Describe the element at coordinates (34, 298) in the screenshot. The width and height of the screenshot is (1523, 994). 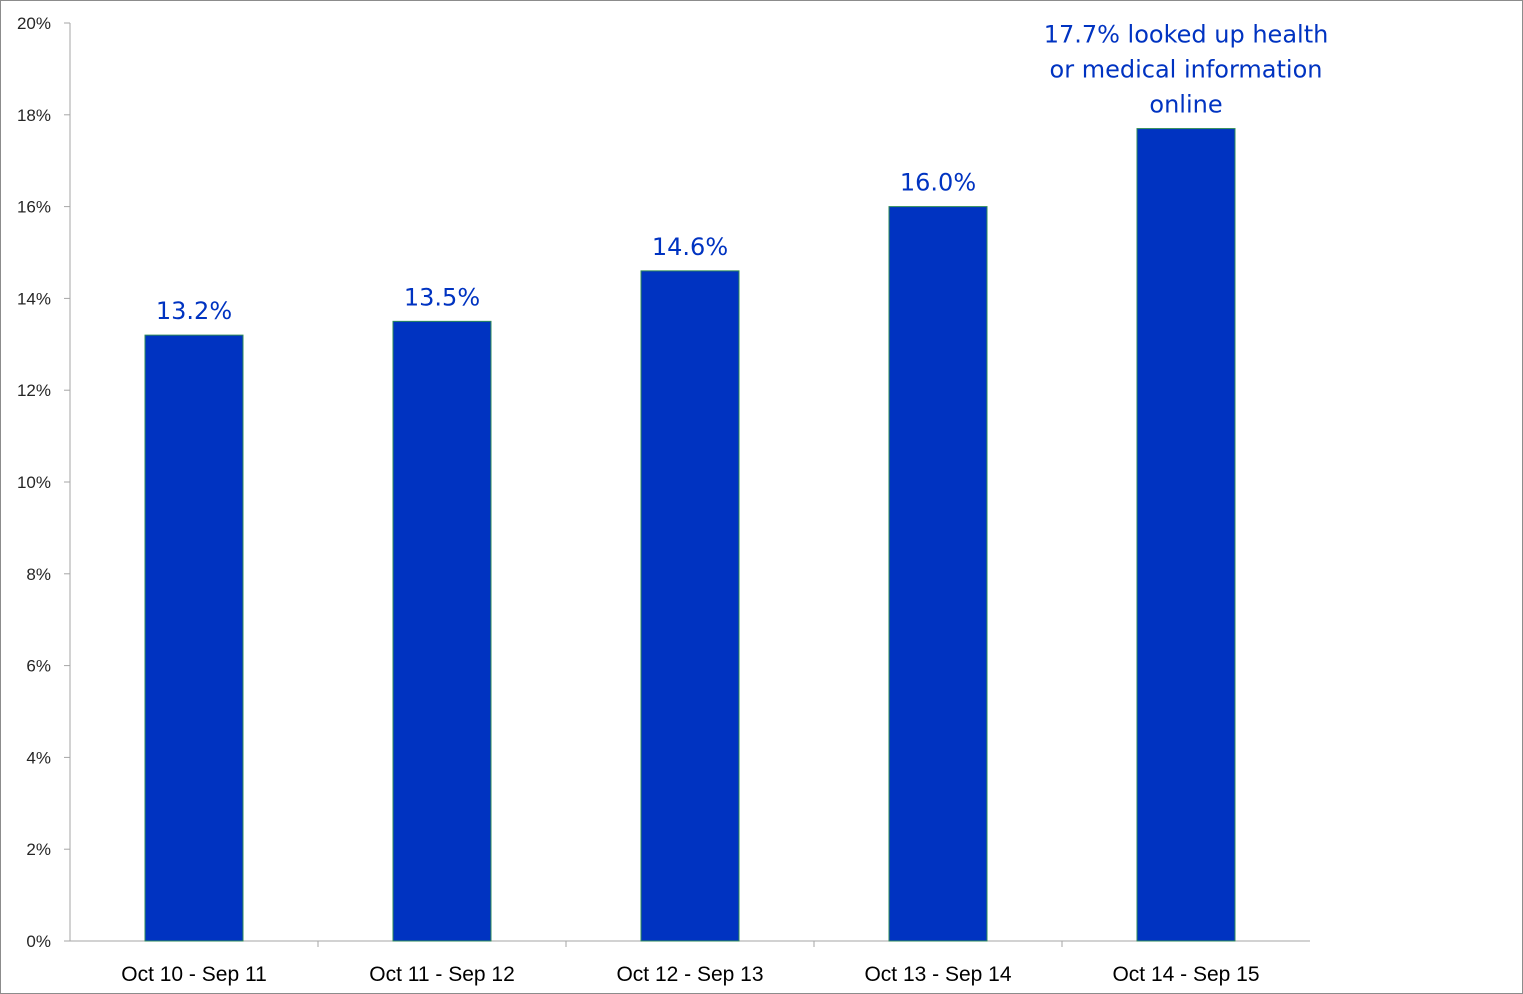
I see `y-tick-label: 14%` at that location.